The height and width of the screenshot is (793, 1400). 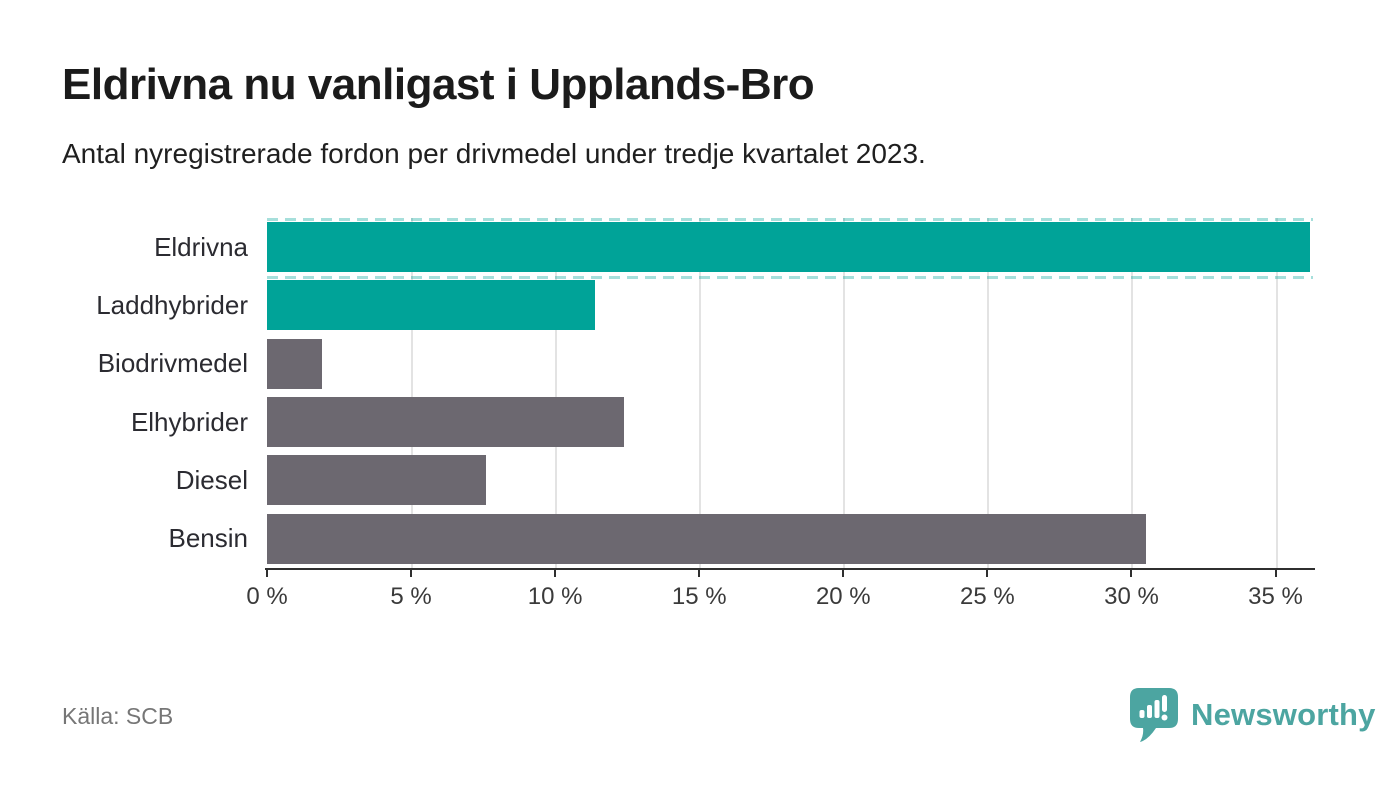 What do you see at coordinates (438, 84) in the screenshot?
I see `chart-title: Eldrivna nu vanligast i Upplands-Bro` at bounding box center [438, 84].